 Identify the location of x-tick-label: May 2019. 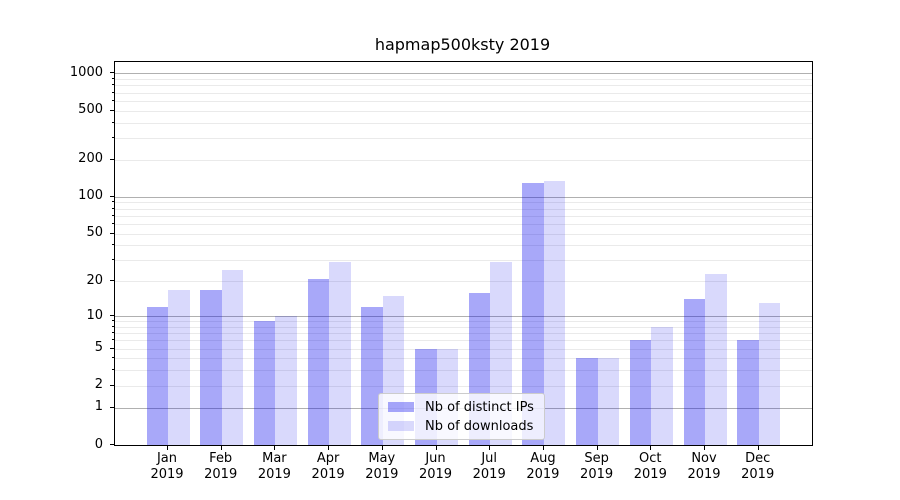
(382, 467).